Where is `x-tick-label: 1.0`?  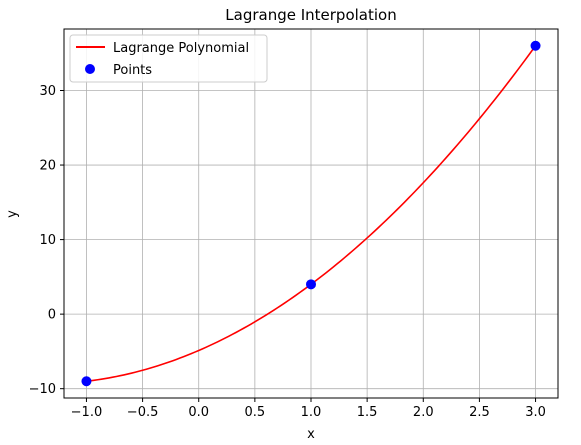 x-tick-label: 1.0 is located at coordinates (311, 412).